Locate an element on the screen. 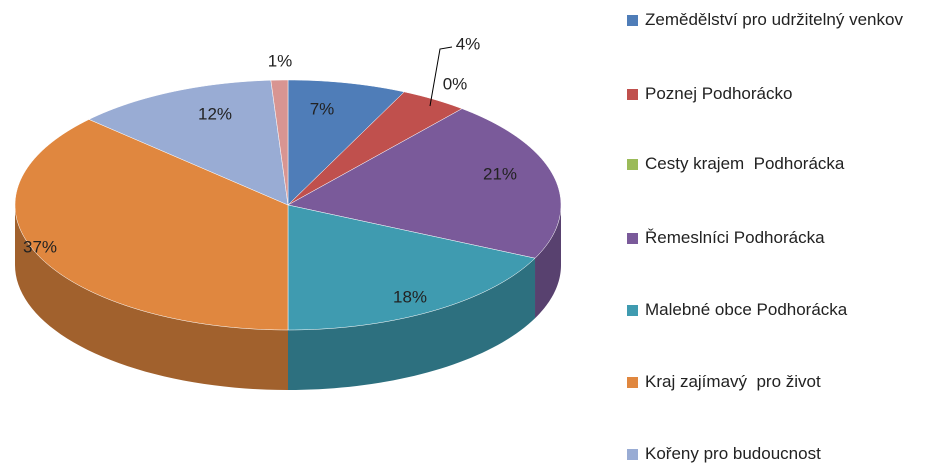 Image resolution: width=926 pixels, height=464 pixels. legend-item: Malebné obce Podhorácka is located at coordinates (772, 310).